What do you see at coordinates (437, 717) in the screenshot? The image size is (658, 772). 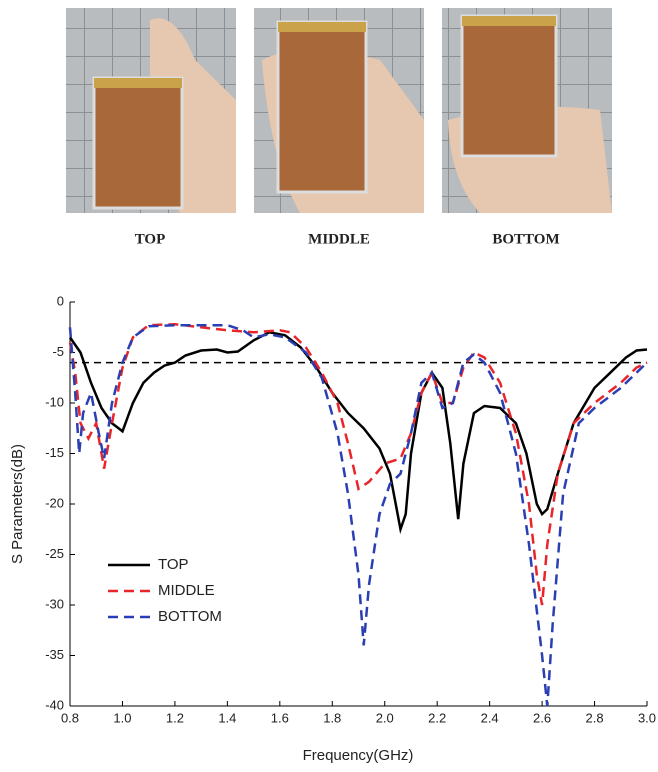 I see `x-tick-label: 2.2` at bounding box center [437, 717].